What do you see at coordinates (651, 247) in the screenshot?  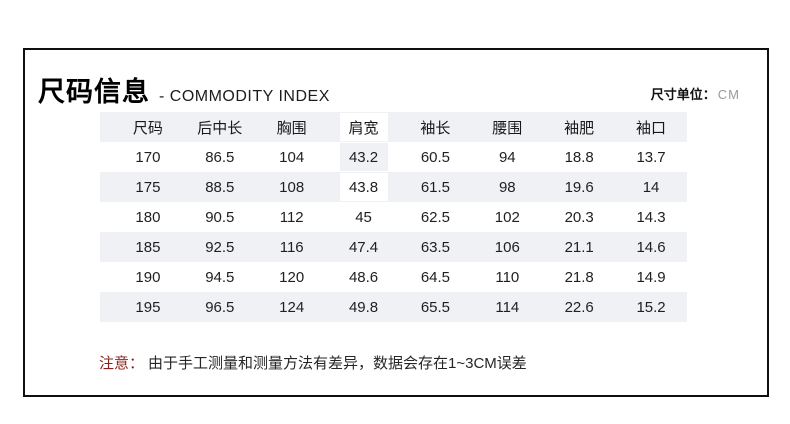 I see `table-cell: 14.6` at bounding box center [651, 247].